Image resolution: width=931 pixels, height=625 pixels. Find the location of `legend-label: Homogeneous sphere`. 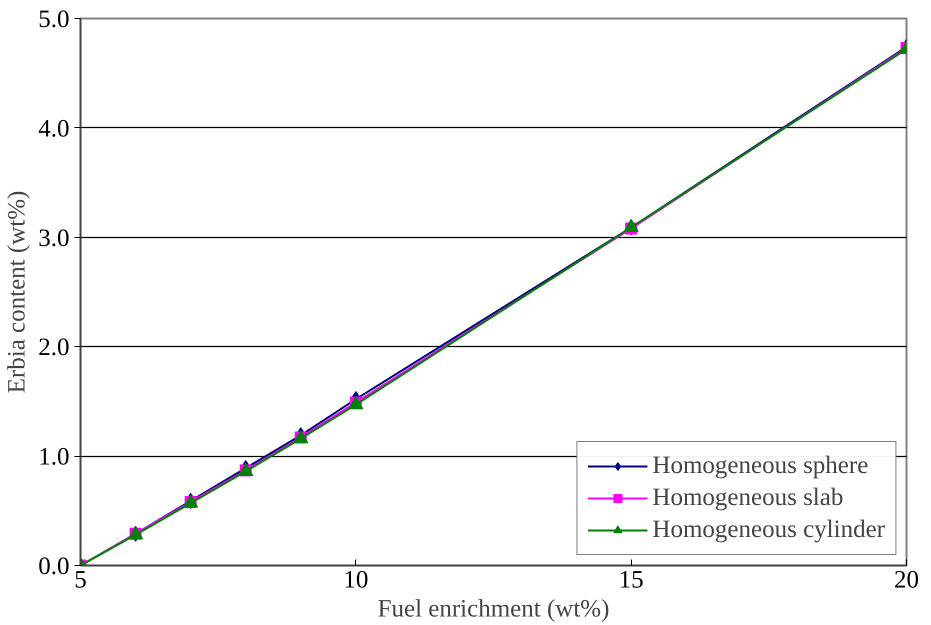

legend-label: Homogeneous sphere is located at coordinates (760, 466).